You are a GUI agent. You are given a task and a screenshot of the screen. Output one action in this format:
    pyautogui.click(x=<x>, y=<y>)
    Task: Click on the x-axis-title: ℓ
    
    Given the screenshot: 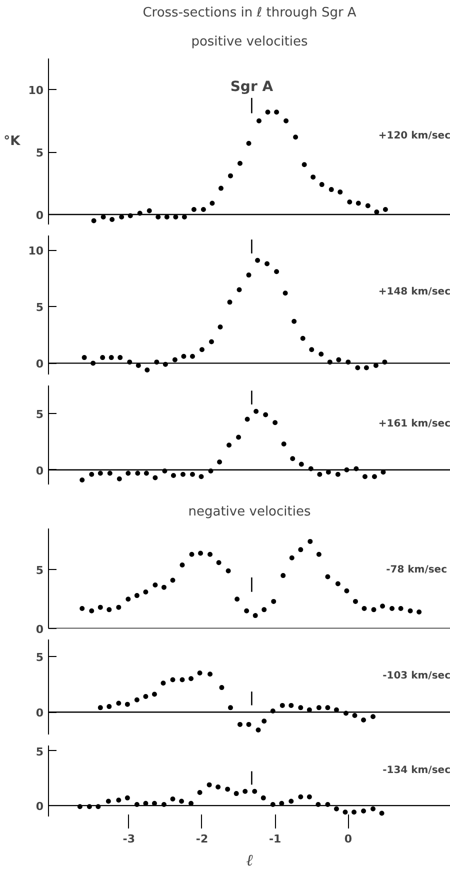 What is the action you would take?
    pyautogui.click(x=250, y=860)
    